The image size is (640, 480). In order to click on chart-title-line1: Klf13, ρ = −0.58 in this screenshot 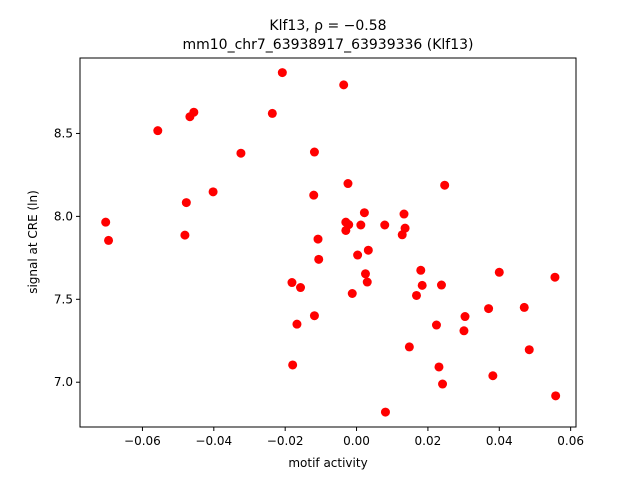, I will do `click(327, 26)`.